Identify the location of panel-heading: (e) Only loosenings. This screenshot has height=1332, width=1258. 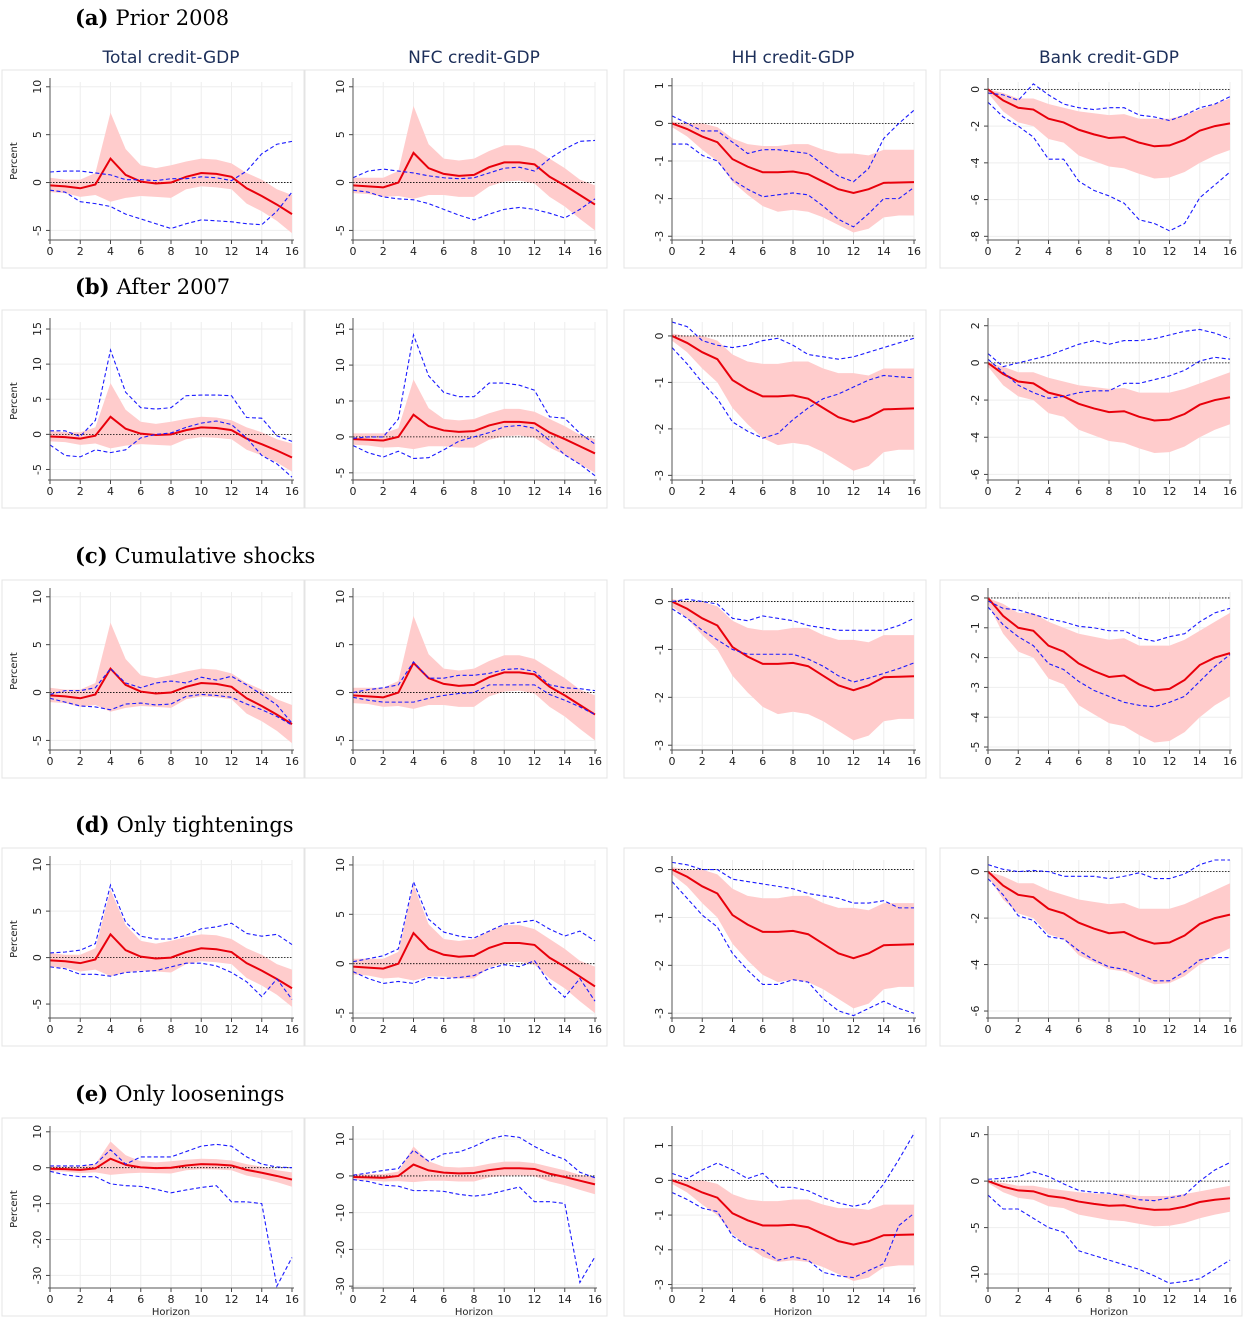
(179, 1093).